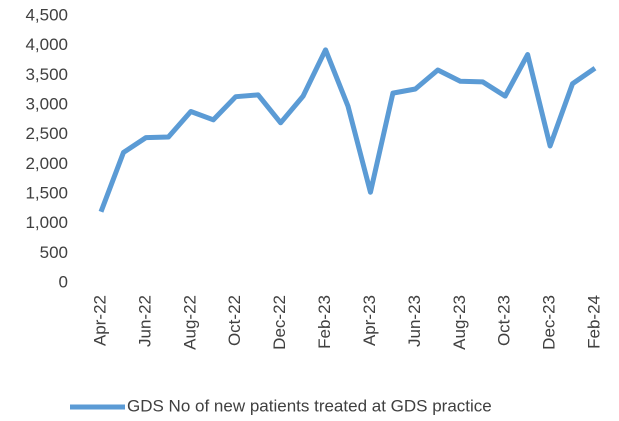  I want to click on x-tick-label: Apr-22, so click(99, 320).